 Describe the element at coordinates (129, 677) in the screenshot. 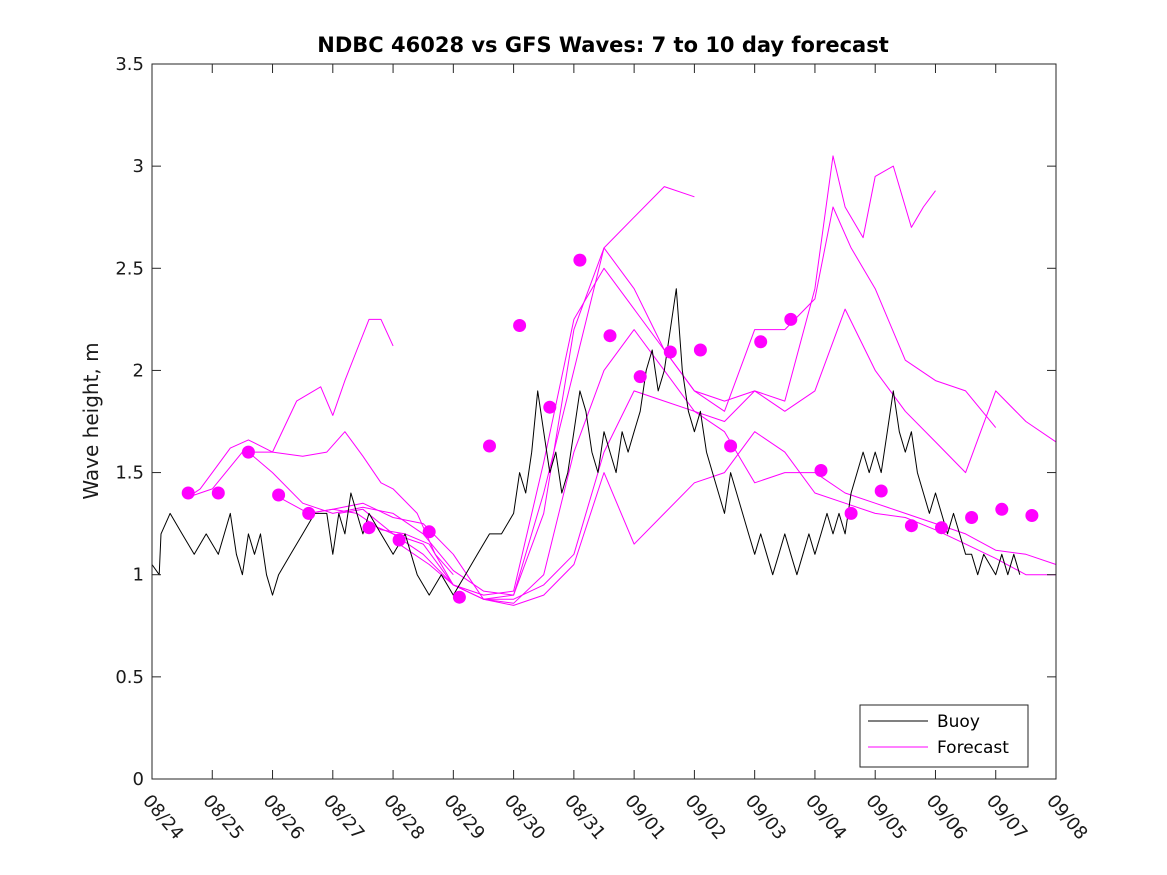

I see `y-tick-label: 0.5` at that location.